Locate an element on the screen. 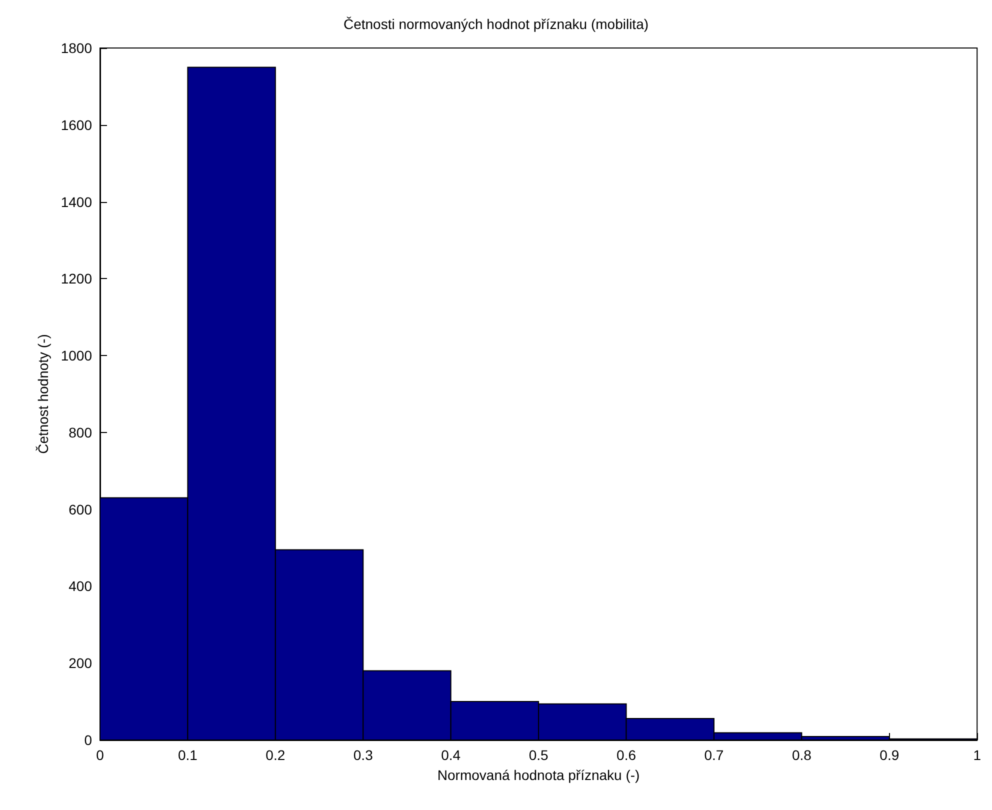  y-tick-label: 1200 is located at coordinates (76, 278).